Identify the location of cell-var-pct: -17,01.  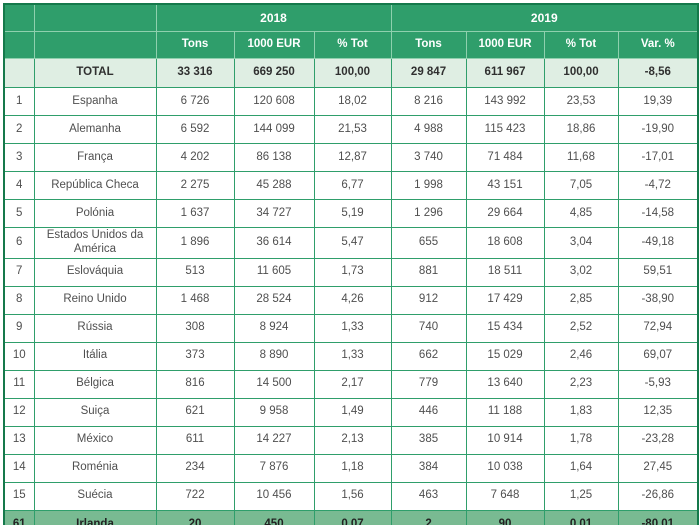
(658, 157).